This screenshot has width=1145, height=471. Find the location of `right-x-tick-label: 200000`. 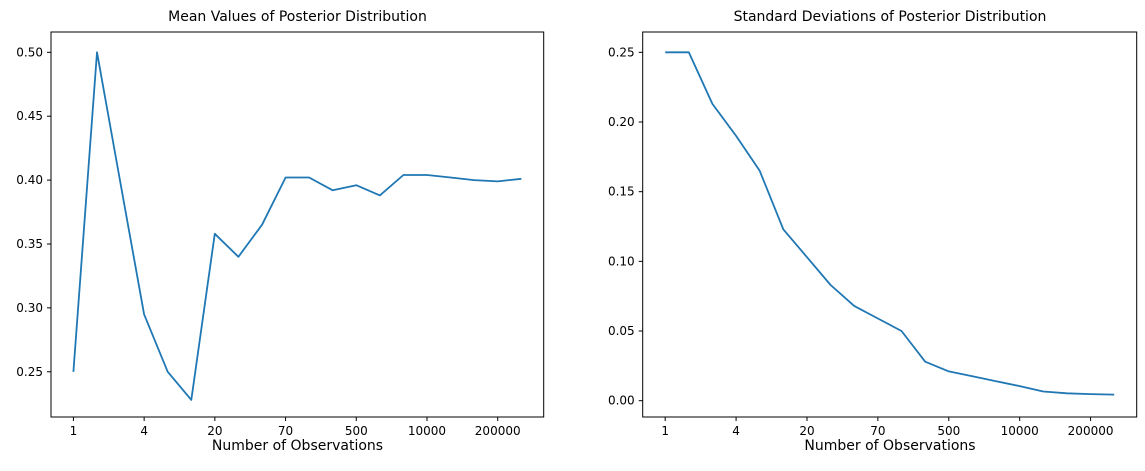

right-x-tick-label: 200000 is located at coordinates (1091, 431).